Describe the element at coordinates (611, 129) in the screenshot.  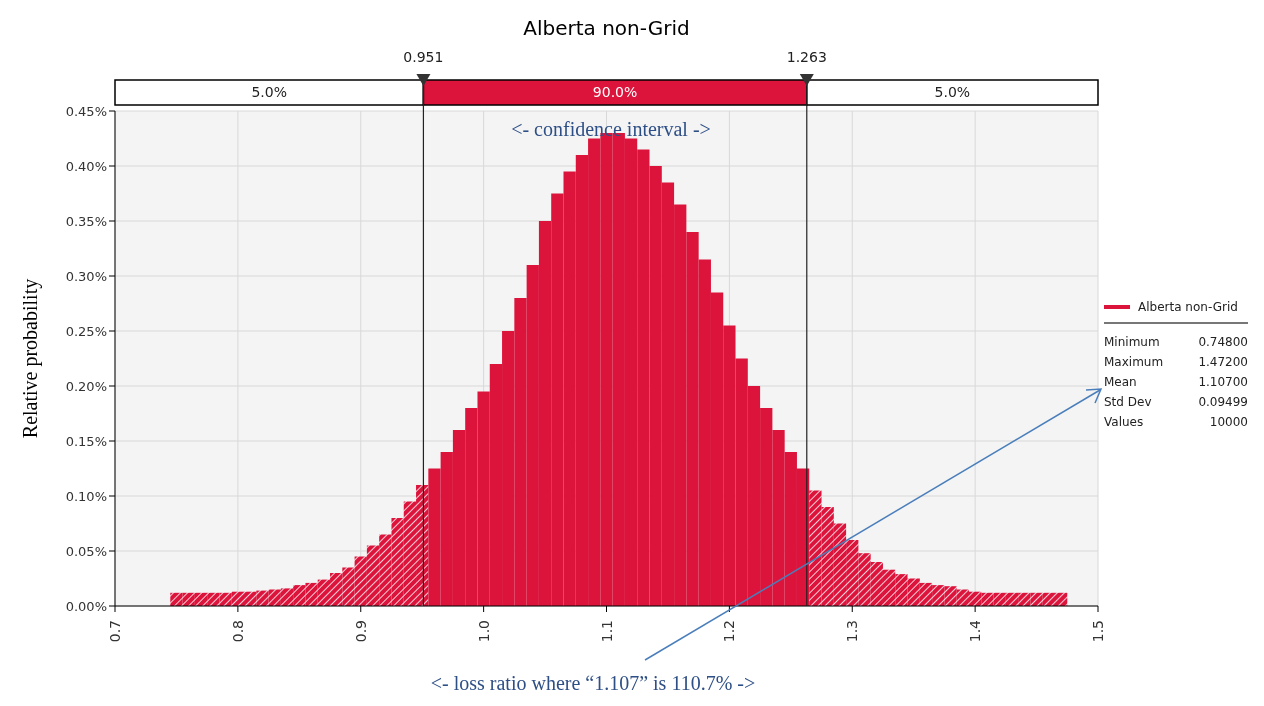
I see `annotation: <- confidence interval ->` at that location.